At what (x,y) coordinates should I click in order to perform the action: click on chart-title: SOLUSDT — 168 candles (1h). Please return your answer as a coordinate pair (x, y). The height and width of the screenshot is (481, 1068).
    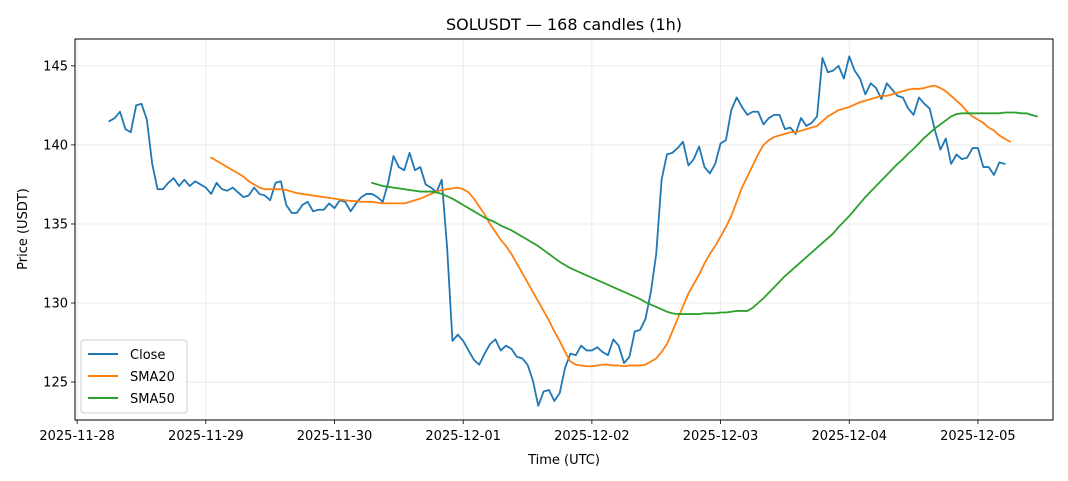
    Looking at the image, I should click on (564, 24).